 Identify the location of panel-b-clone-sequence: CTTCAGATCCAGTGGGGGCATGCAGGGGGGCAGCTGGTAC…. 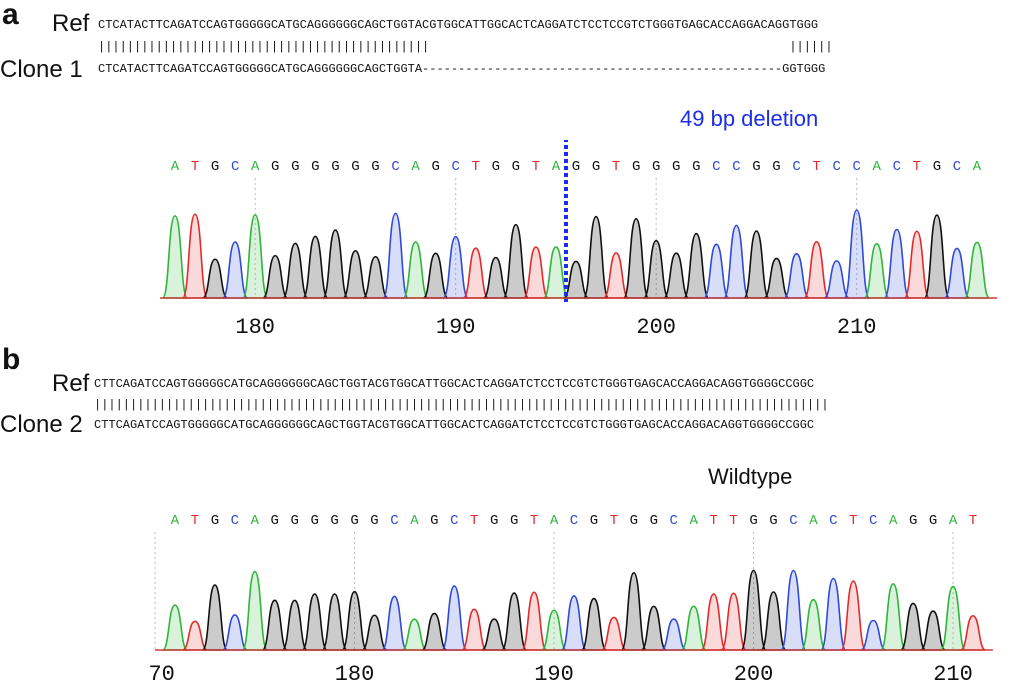
(454, 425).